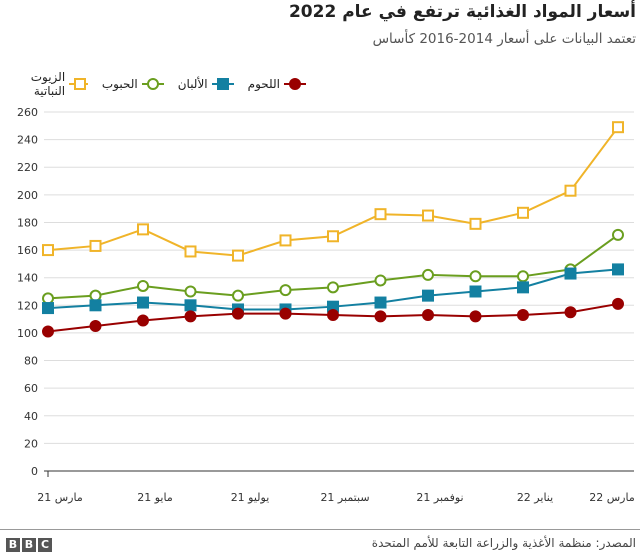  Describe the element at coordinates (31, 416) in the screenshot. I see `y-tick-label: 40` at that location.